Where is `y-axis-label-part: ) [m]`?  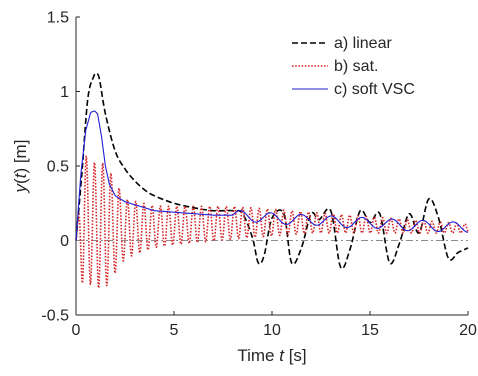 y-axis-label-part: ) [m] is located at coordinates (20, 157).